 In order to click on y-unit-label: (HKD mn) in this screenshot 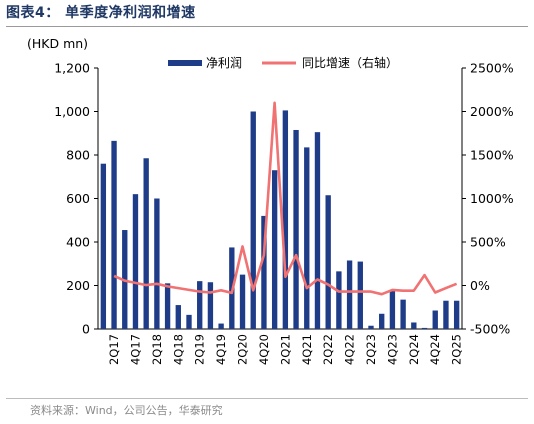, I will do `click(57, 43)`.